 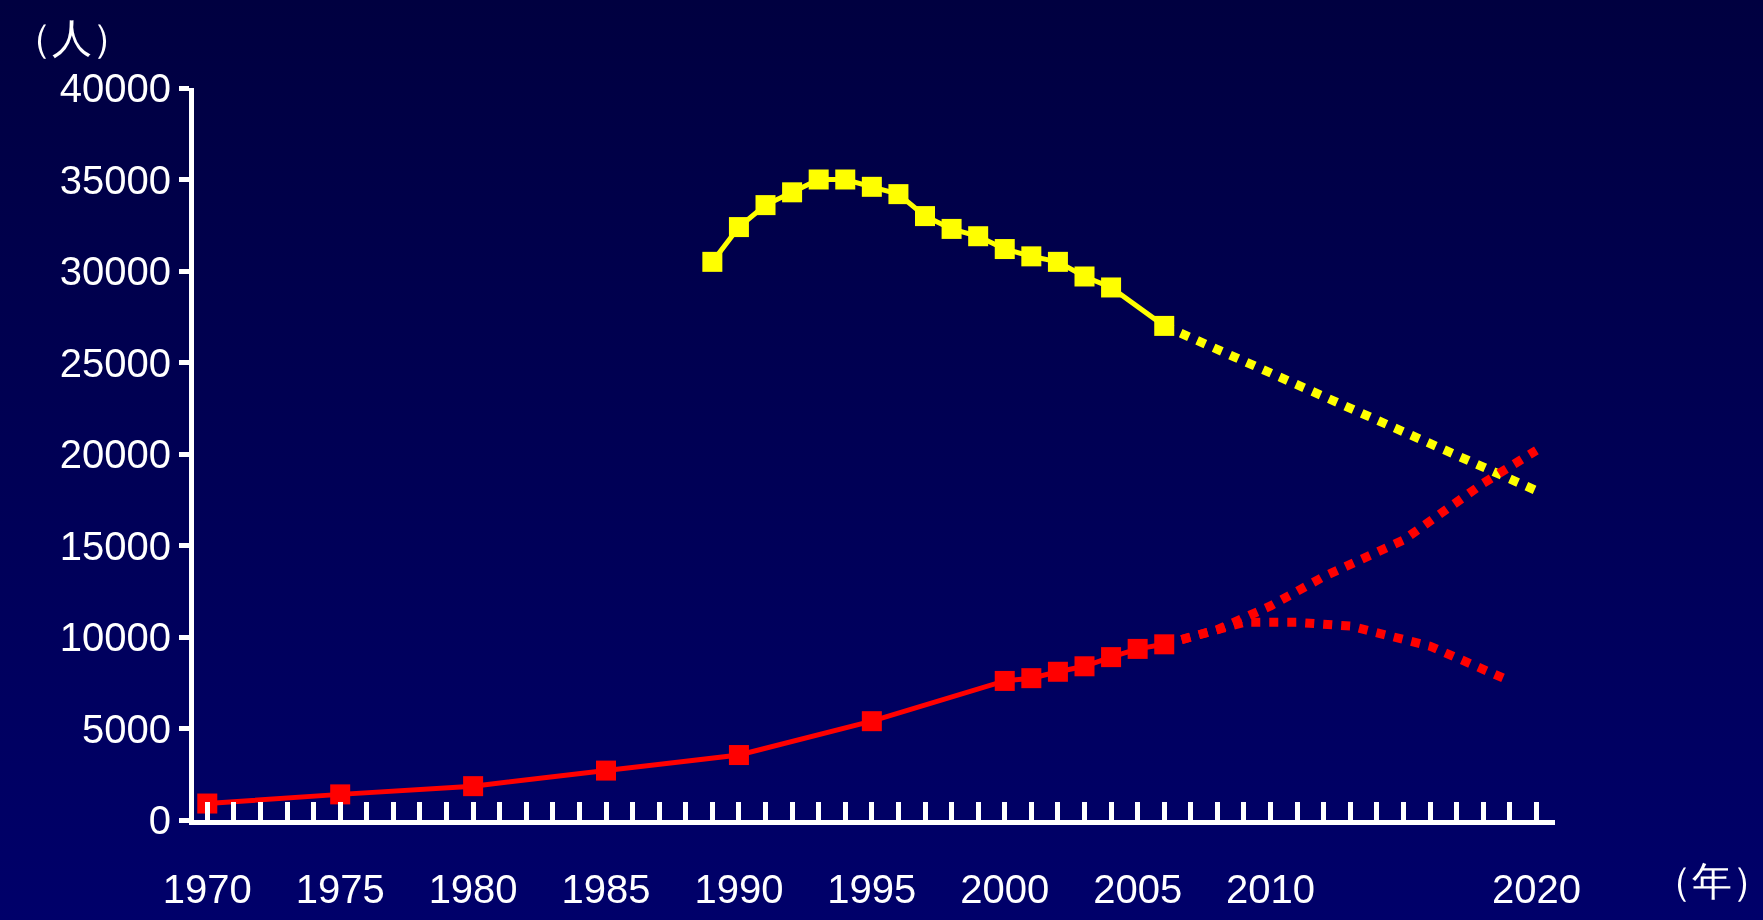 What do you see at coordinates (473, 889) in the screenshot?
I see `x-tick-label: 1980` at bounding box center [473, 889].